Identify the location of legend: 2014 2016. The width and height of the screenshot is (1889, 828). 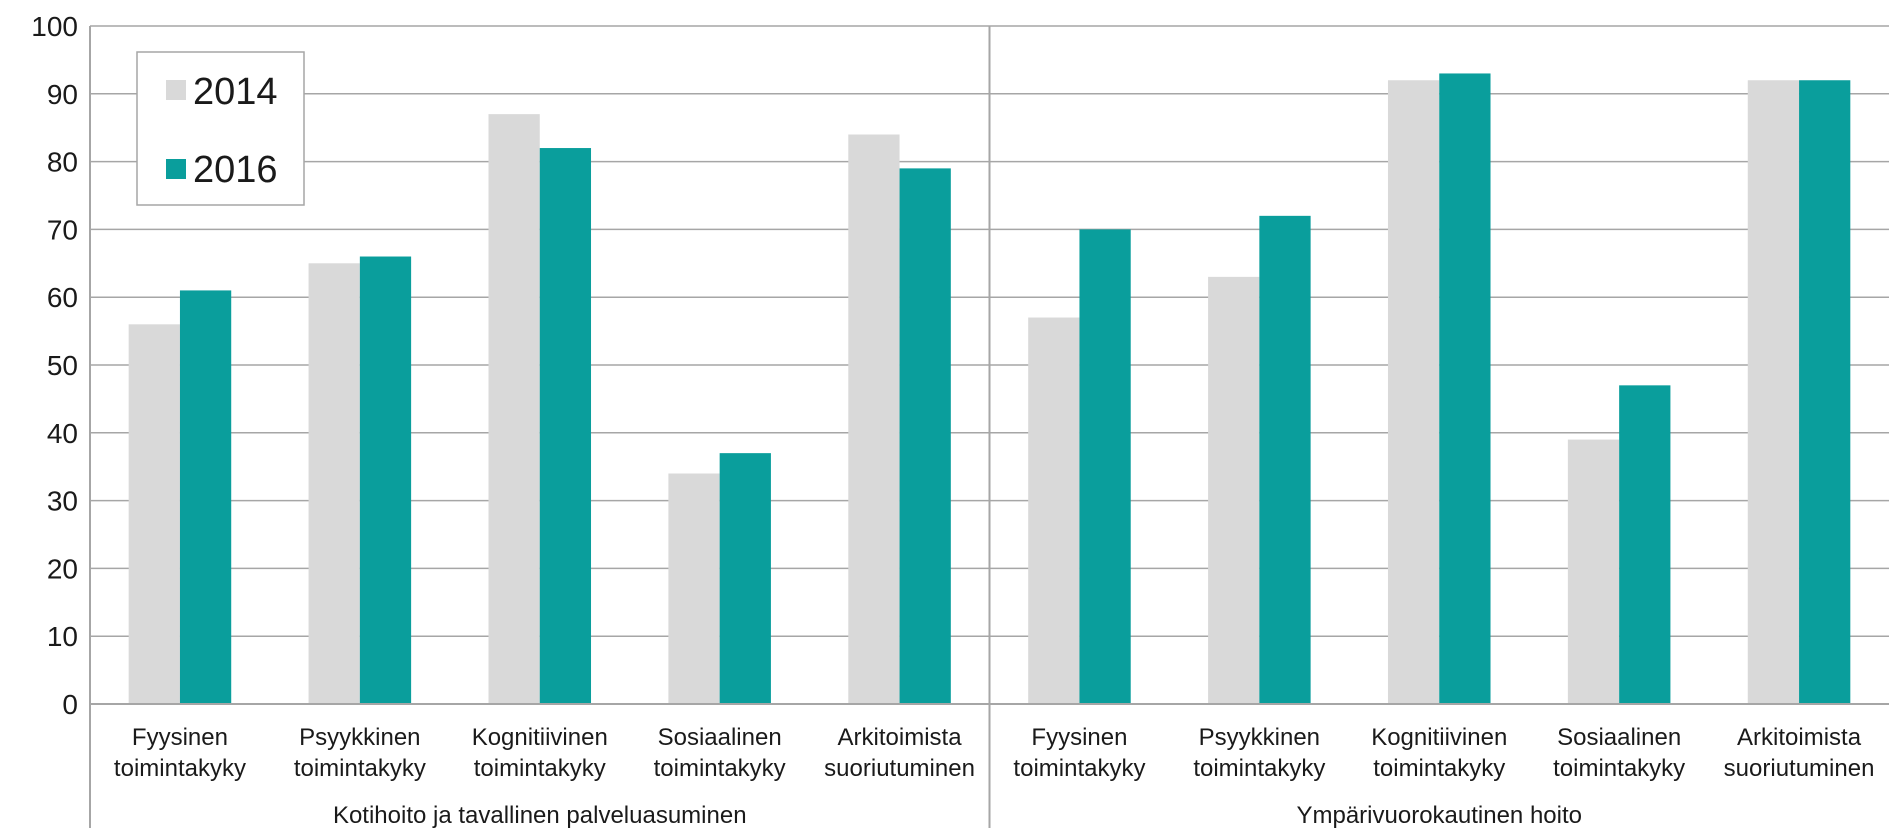
(220, 128).